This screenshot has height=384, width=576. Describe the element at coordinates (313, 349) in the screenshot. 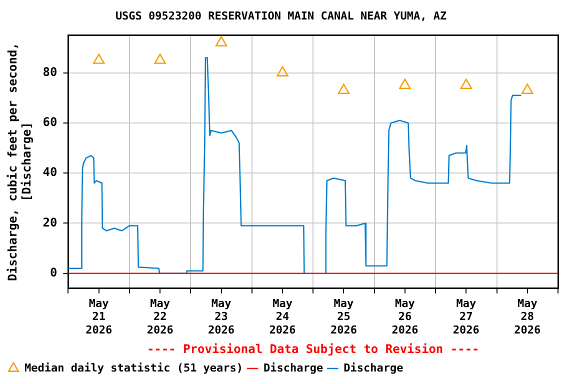

I see `text: ---- Provisional Data Subject to Revision ----` at that location.